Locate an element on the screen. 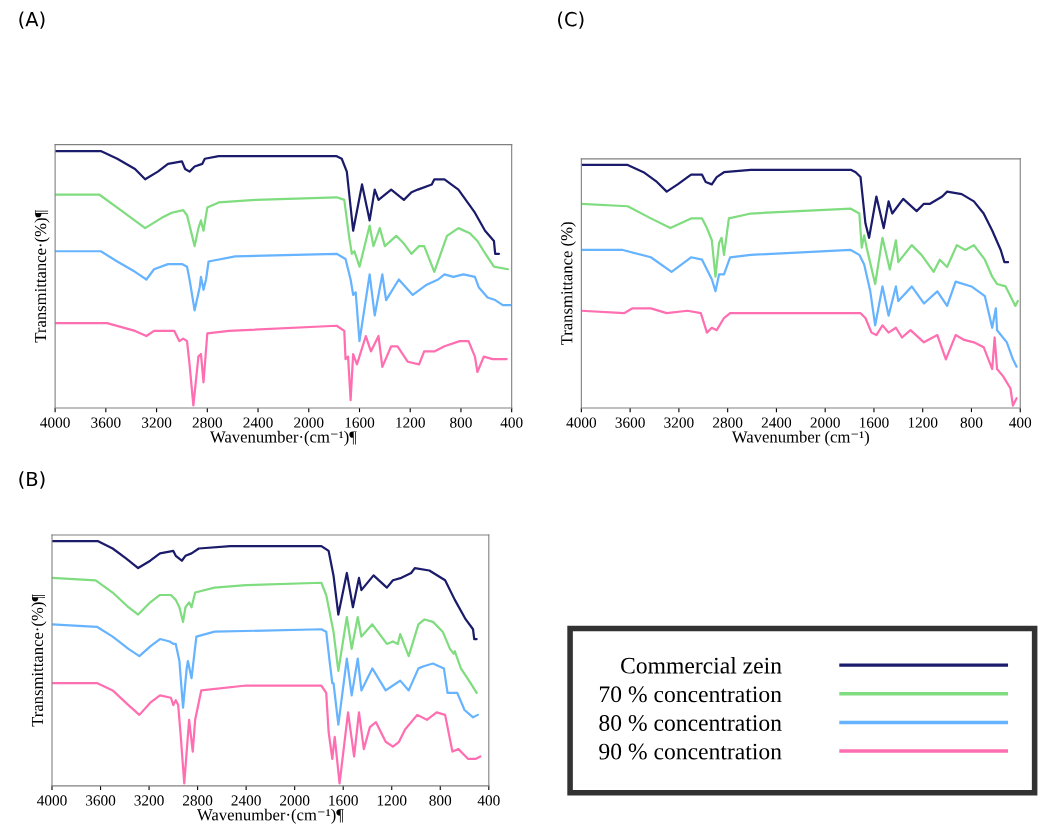 The width and height of the screenshot is (1040, 836). chart-title: (A) is located at coordinates (32, 20).